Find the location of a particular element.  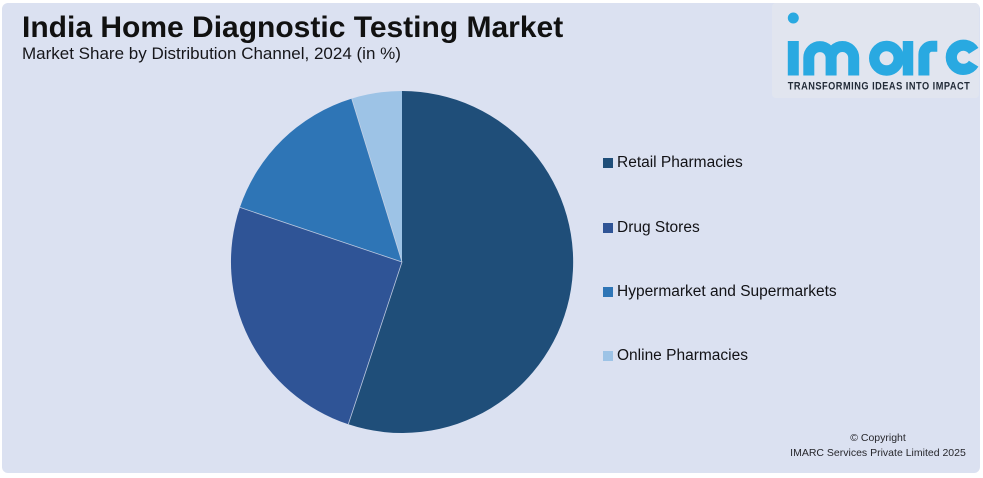

svg-text: TRANSFORMING IDEAS INTO IMPACT is located at coordinates (879, 87).